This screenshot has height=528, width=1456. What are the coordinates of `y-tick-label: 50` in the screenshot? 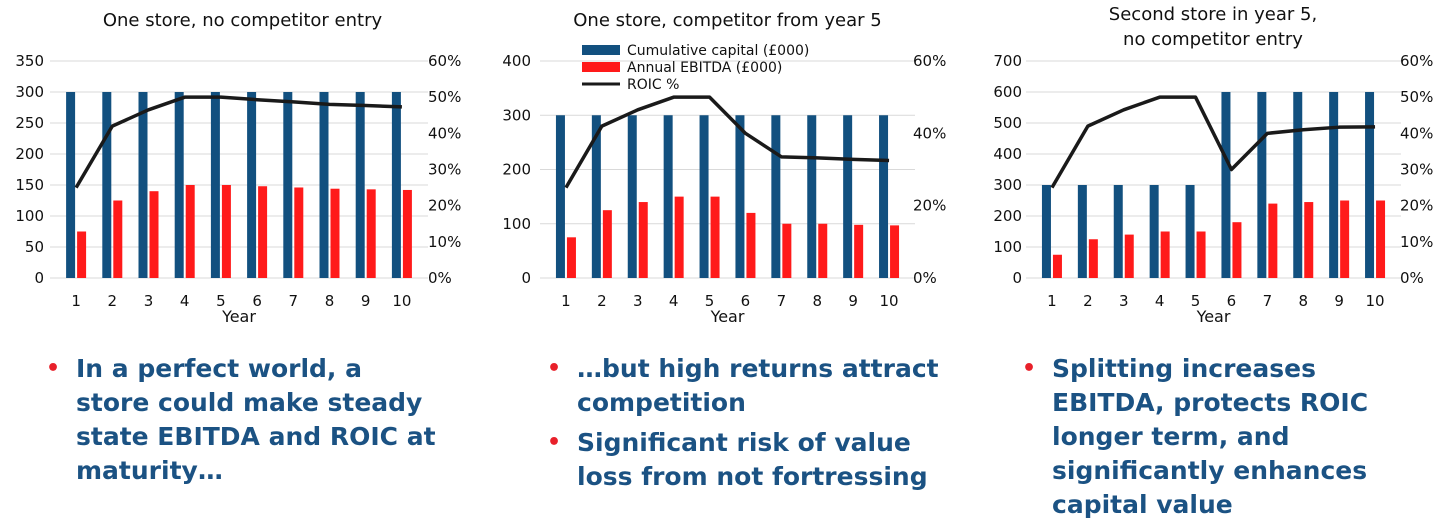 It's located at (34, 247).